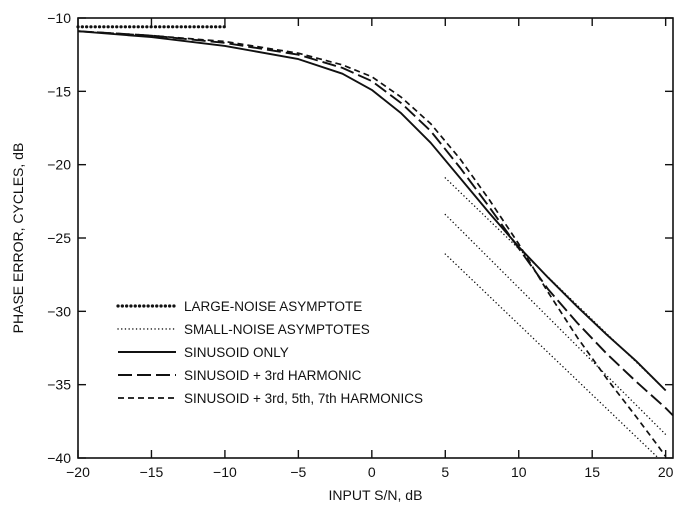  I want to click on x-tick-label: 15, so click(592, 472).